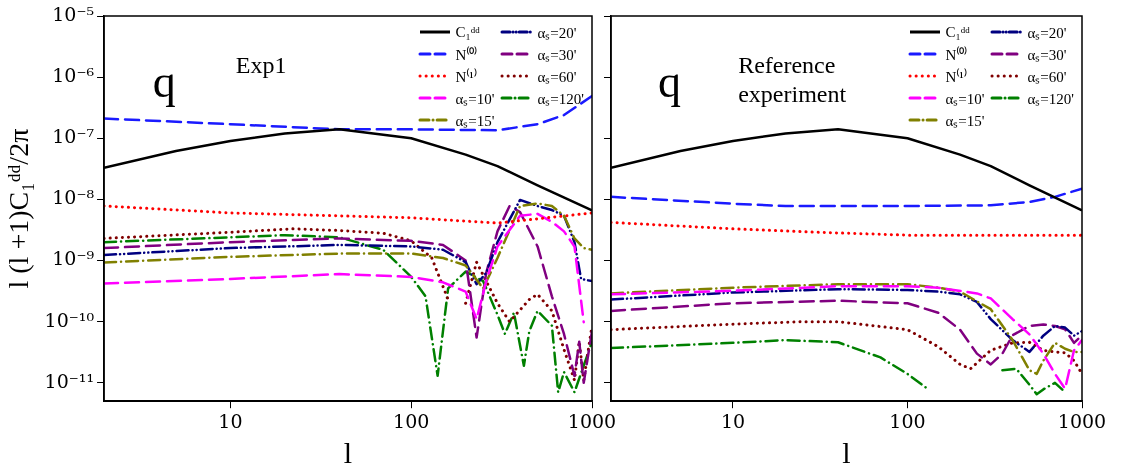 This screenshot has height=473, width=1122. I want to click on y-tick-label: 10⁻¹⁰, so click(69, 319).